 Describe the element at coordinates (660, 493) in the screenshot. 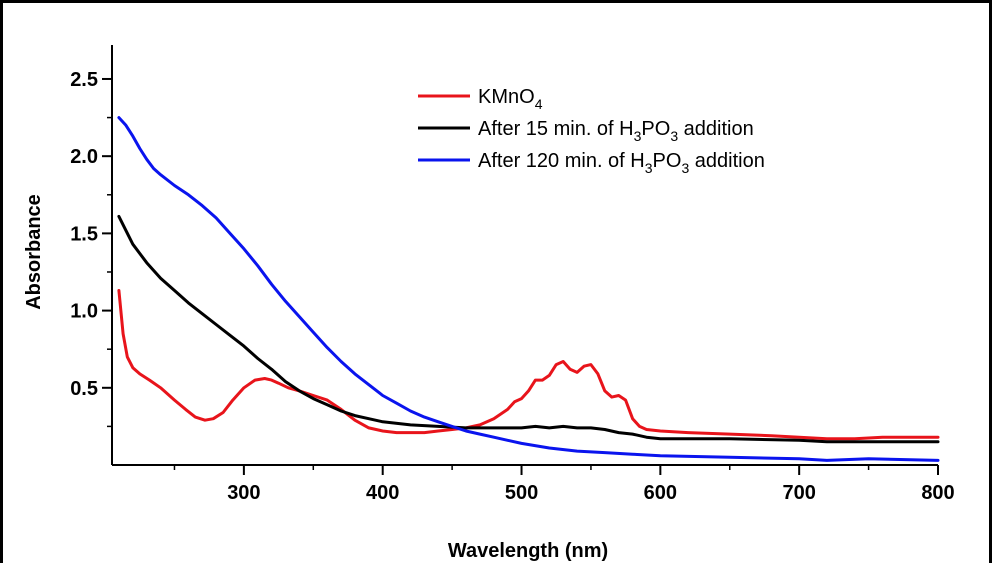

I see `x-tick-label: 600` at that location.